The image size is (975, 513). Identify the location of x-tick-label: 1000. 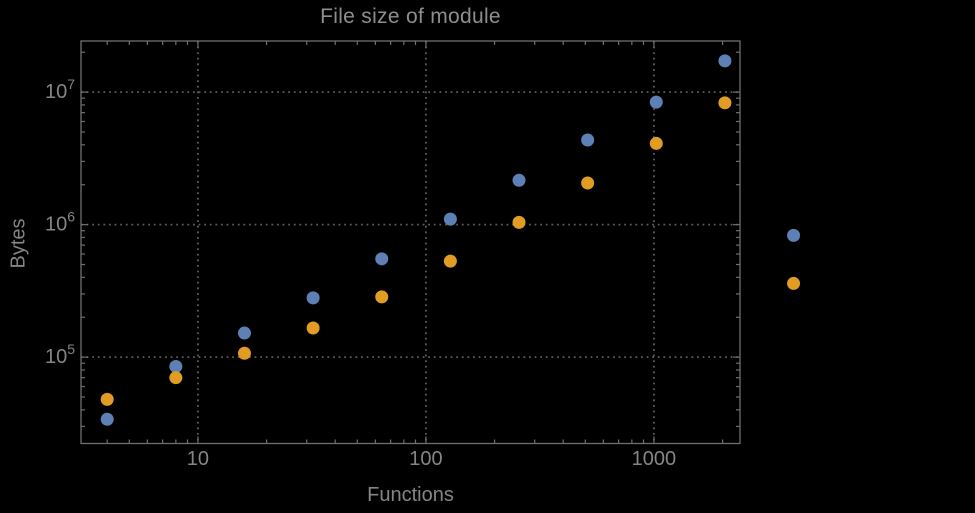
(654, 459).